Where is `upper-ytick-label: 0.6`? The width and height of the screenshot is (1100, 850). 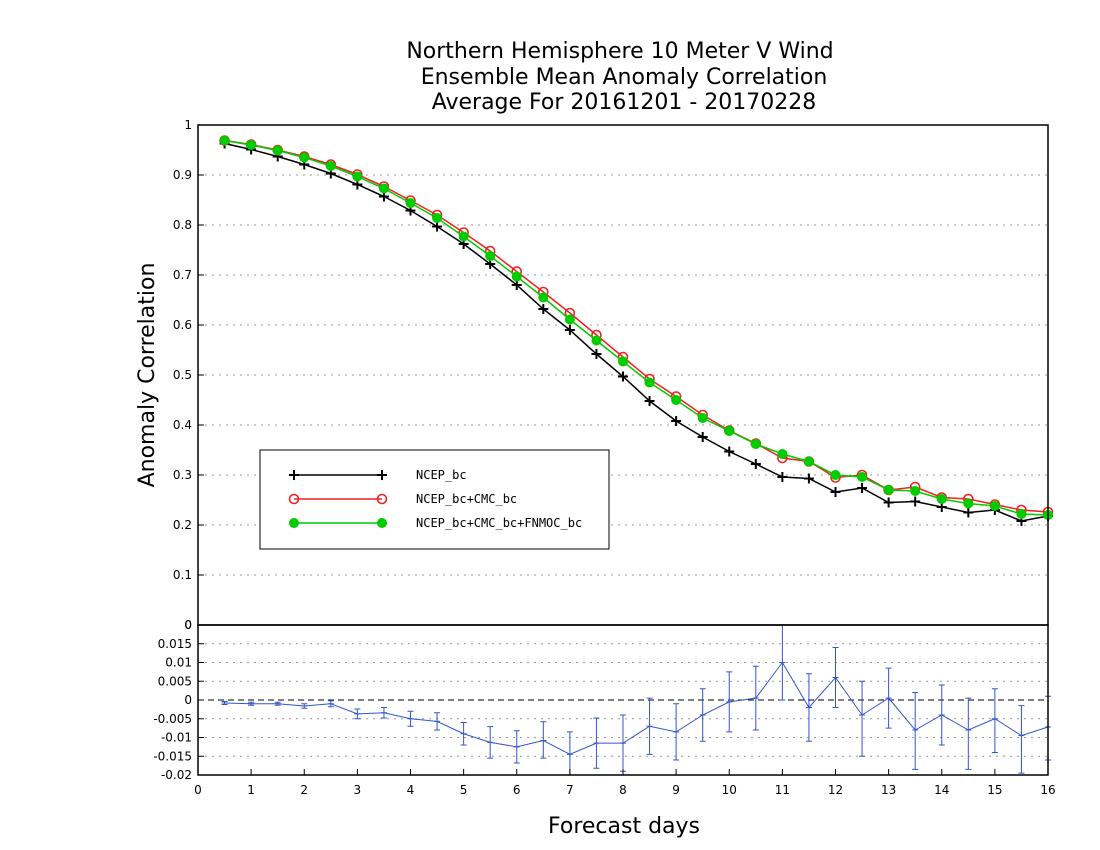
upper-ytick-label: 0.6 is located at coordinates (182, 325).